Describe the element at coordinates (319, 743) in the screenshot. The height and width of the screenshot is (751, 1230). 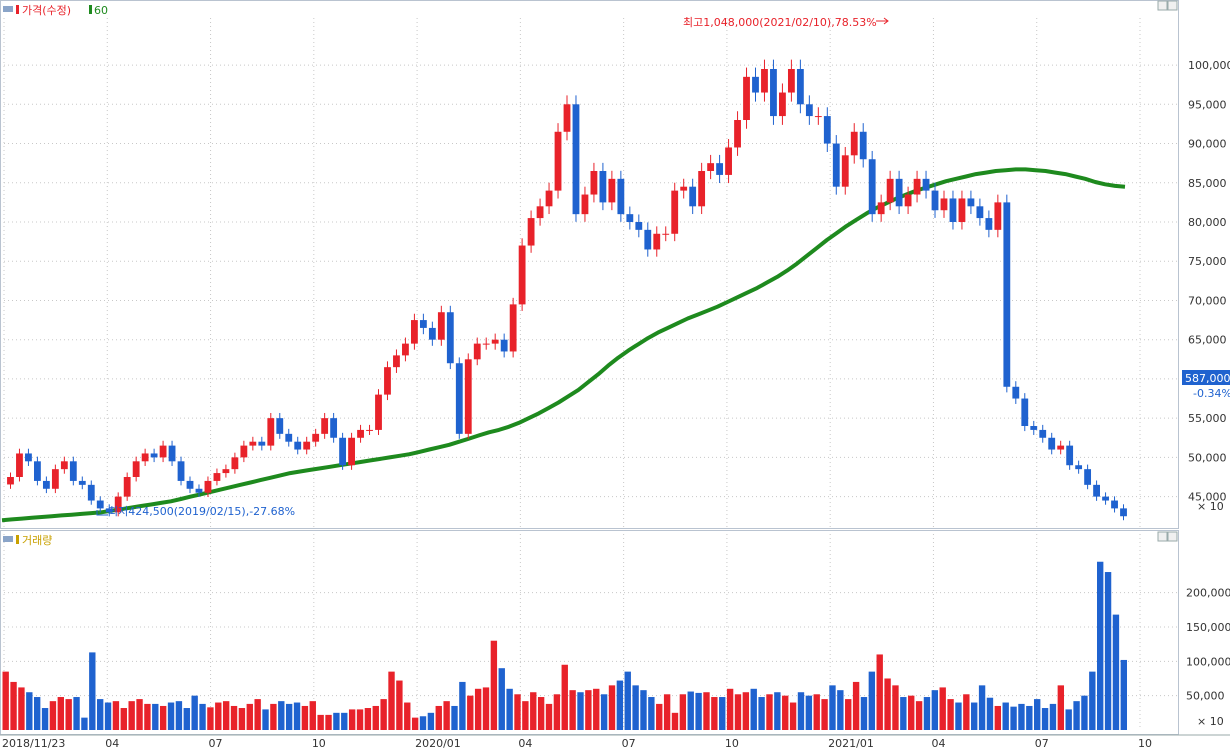
I see `x-tick-label: 10` at that location.